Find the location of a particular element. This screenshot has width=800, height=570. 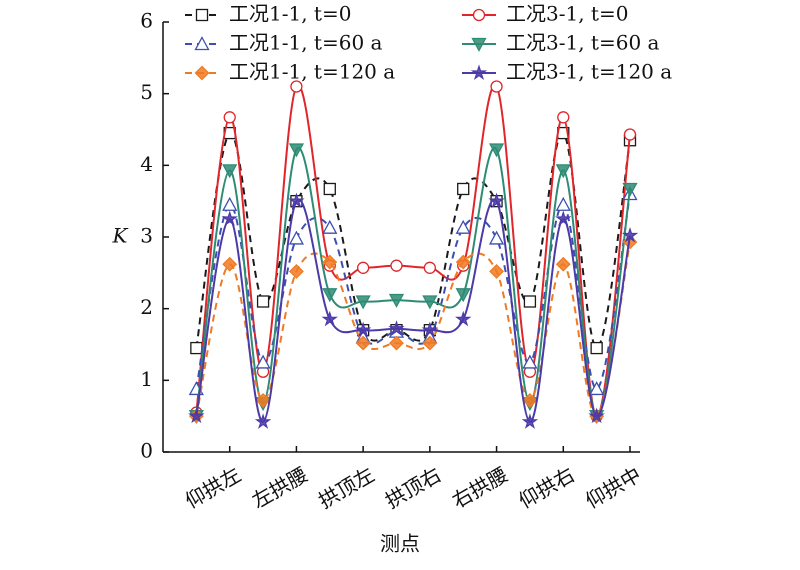

x-tick-label: 拱顶左 is located at coordinates (346, 487).